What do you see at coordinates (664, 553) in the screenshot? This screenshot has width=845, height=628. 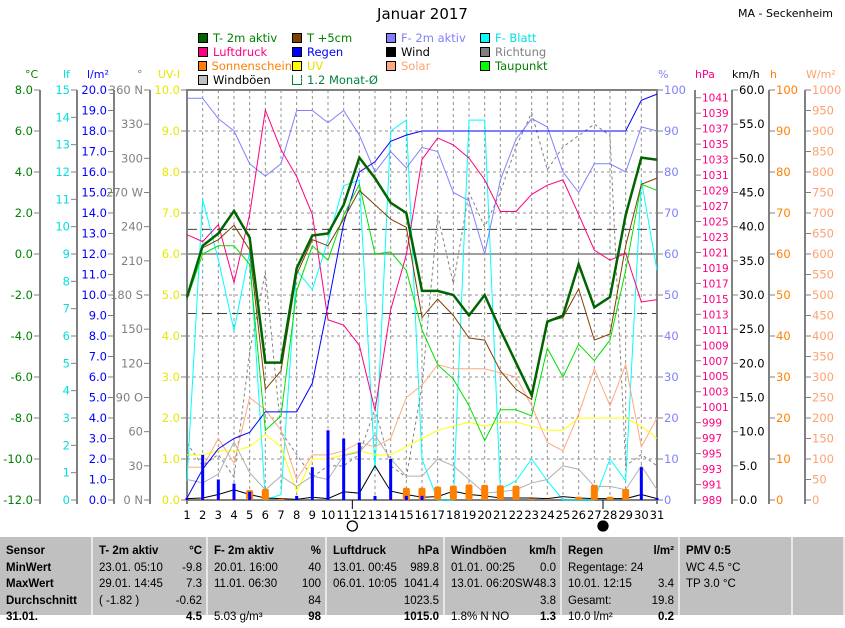 I see `table-cell: l/m²` at bounding box center [664, 553].